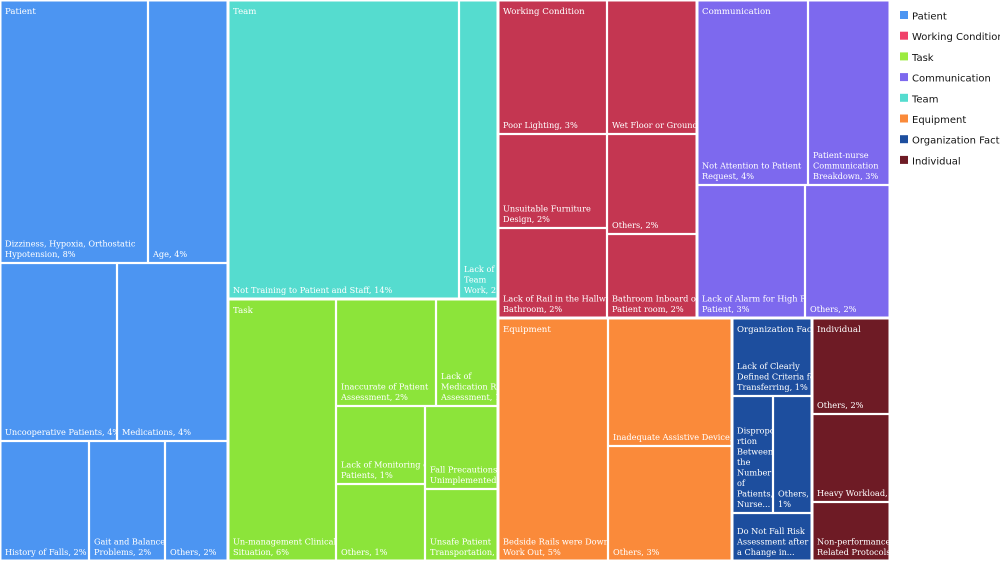  I want to click on treemap-cell-label: Bathroom Inboard of Patient room, 2%, so click(656, 304).